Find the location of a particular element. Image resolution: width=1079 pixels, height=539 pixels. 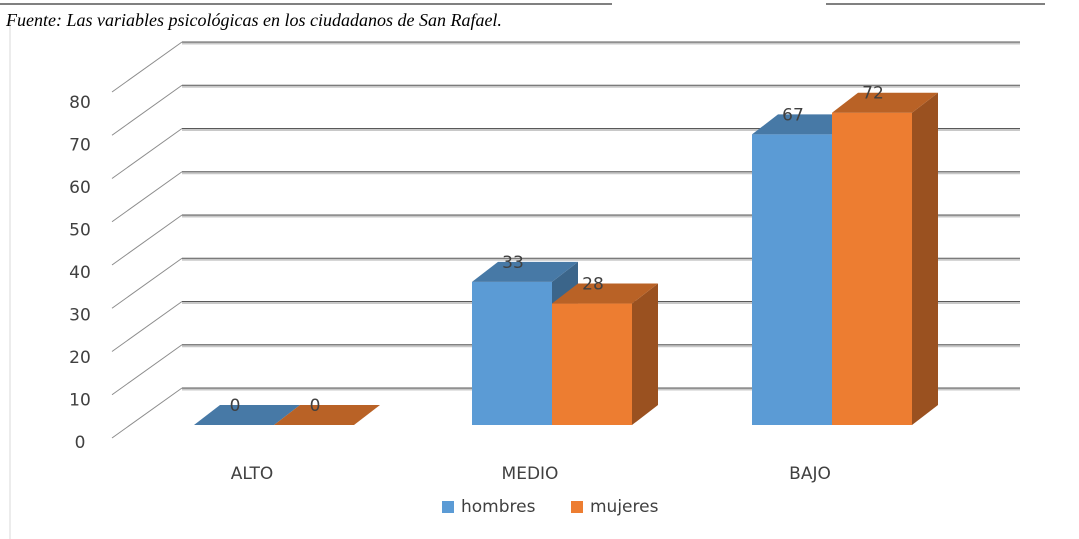

data-label: 28 is located at coordinates (593, 285).